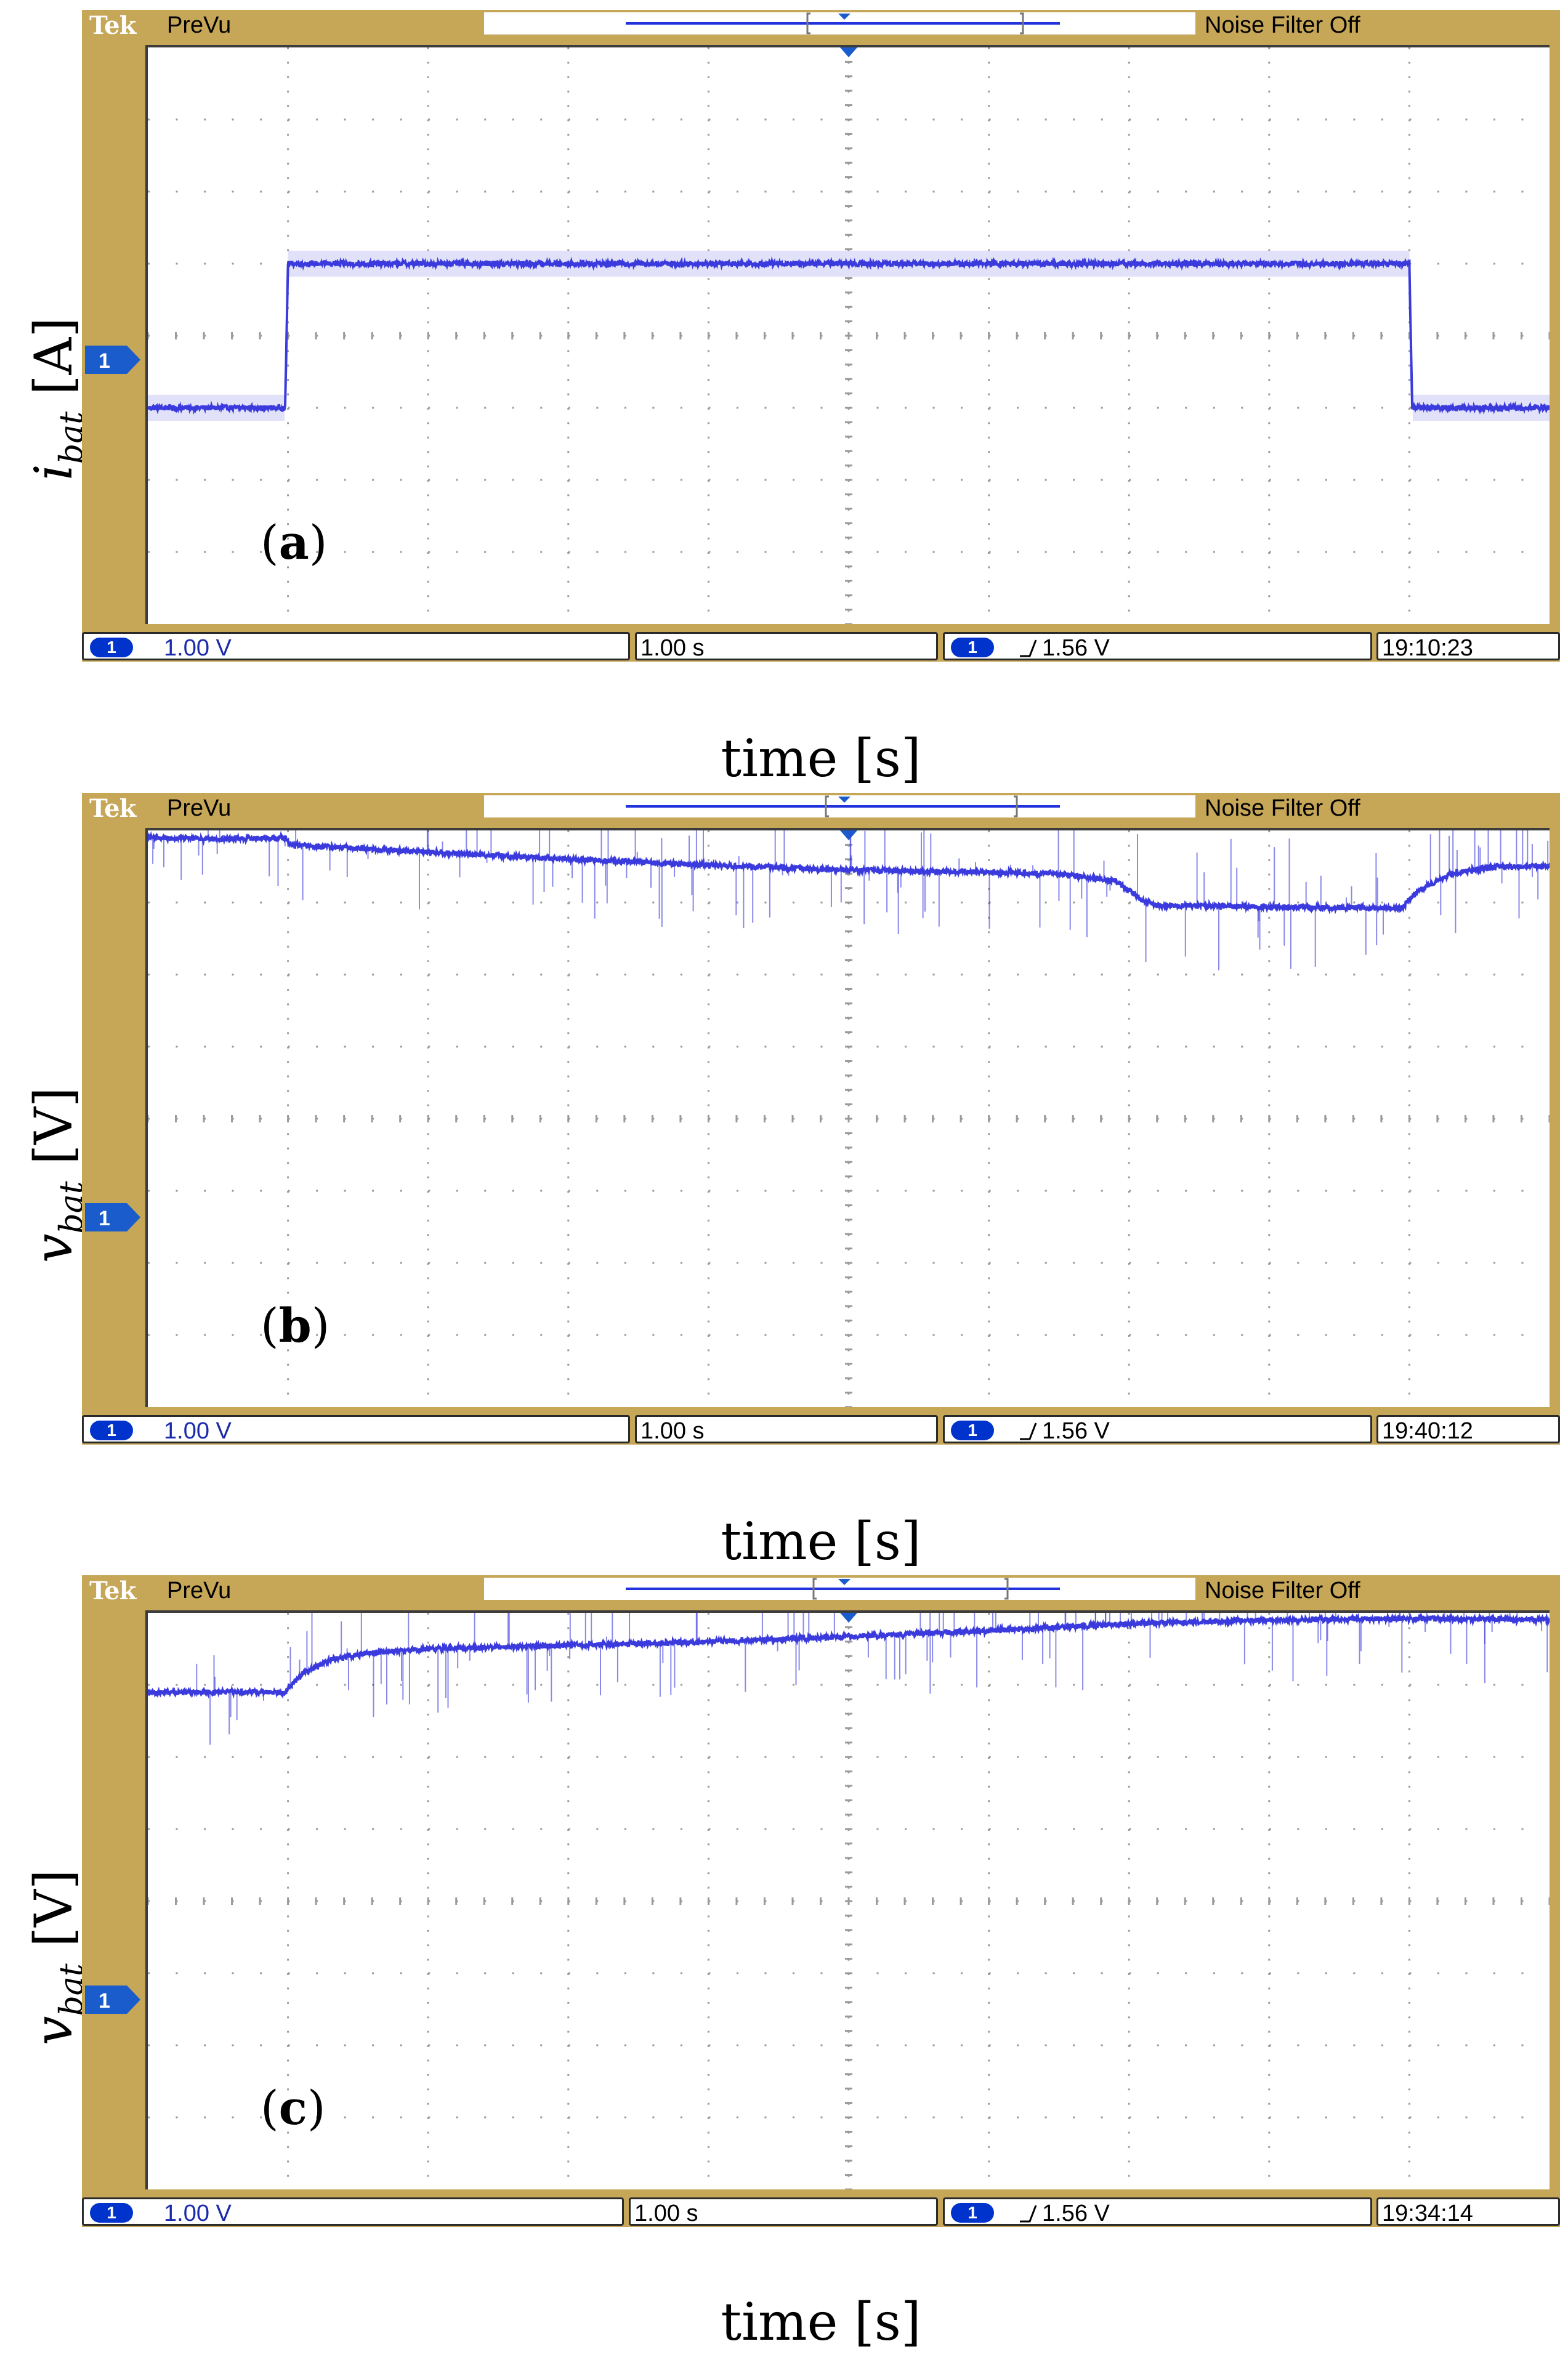 The height and width of the screenshot is (2373, 1568). I want to click on timestamp-box: 19:10:23, so click(1468, 646).